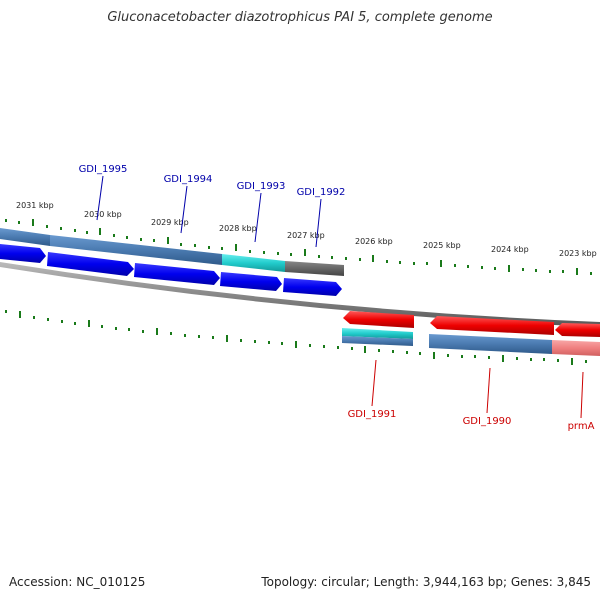 Image resolution: width=600 pixels, height=600 pixels. What do you see at coordinates (296, 337) in the screenshot?
I see `bottom-tick-ruler` at bounding box center [296, 337].